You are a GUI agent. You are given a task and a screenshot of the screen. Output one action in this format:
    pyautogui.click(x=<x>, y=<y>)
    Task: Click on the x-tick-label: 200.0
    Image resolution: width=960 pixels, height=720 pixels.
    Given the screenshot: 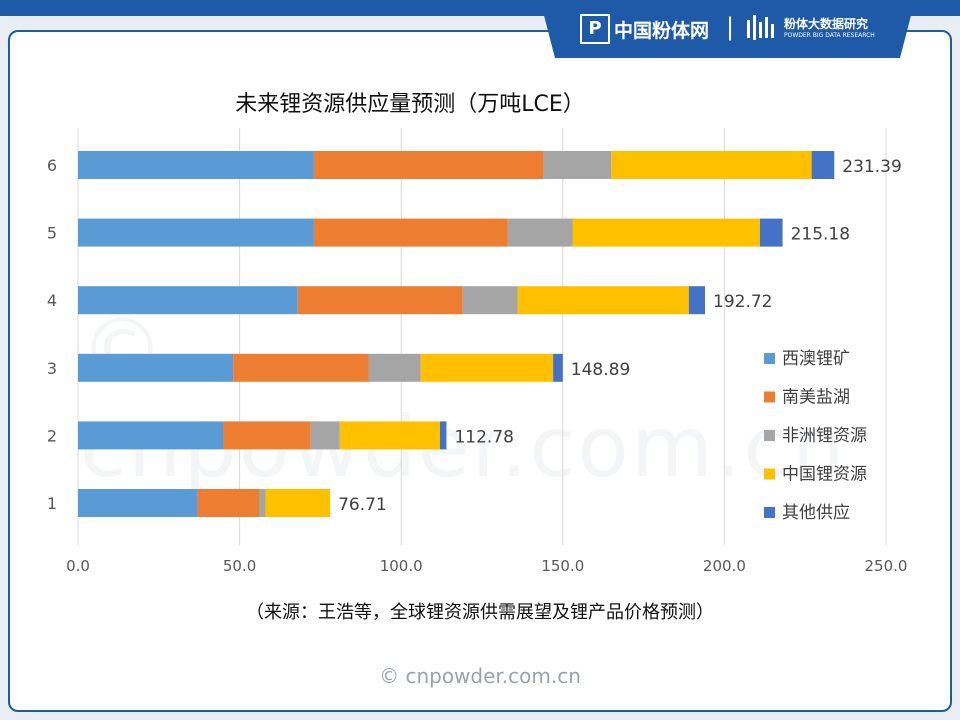 What is the action you would take?
    pyautogui.click(x=724, y=566)
    